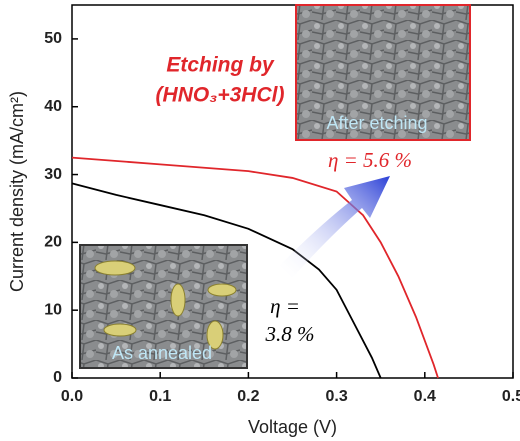  Describe the element at coordinates (53, 106) in the screenshot. I see `y-tick-label: 40` at that location.